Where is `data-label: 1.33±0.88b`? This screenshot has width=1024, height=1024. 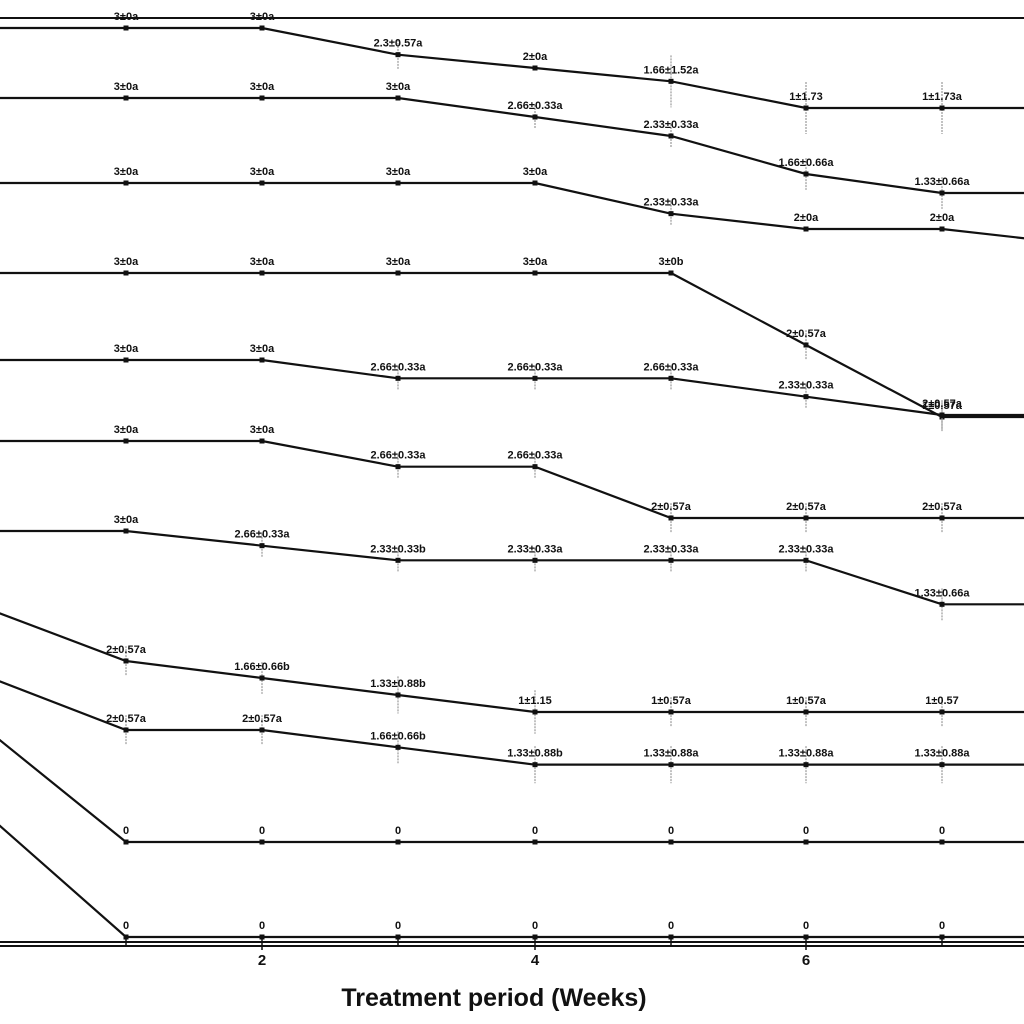 data-label: 1.33±0.88b is located at coordinates (398, 684).